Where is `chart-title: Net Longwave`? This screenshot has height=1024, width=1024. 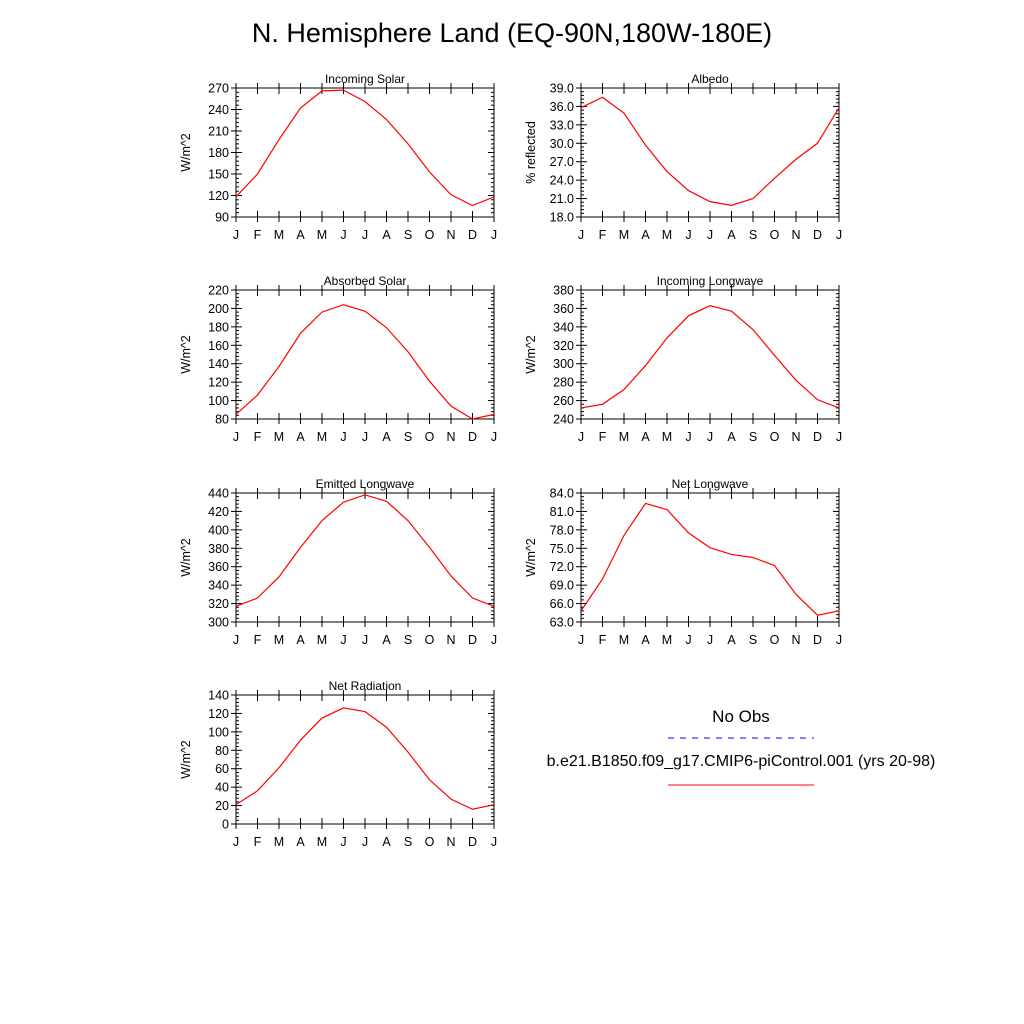
chart-title: Net Longwave is located at coordinates (710, 484).